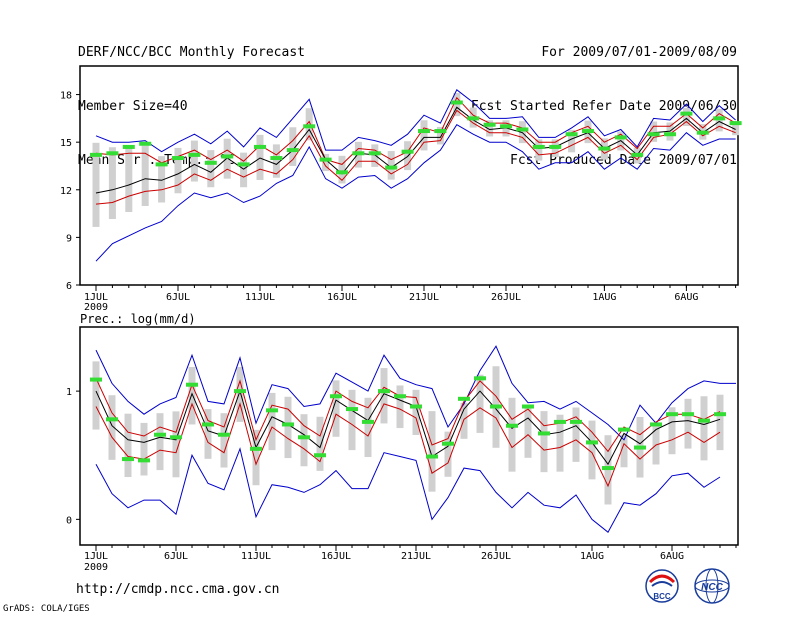  Describe the element at coordinates (415, 130) in the screenshot. I see `series-line-upper_spread` at that location.